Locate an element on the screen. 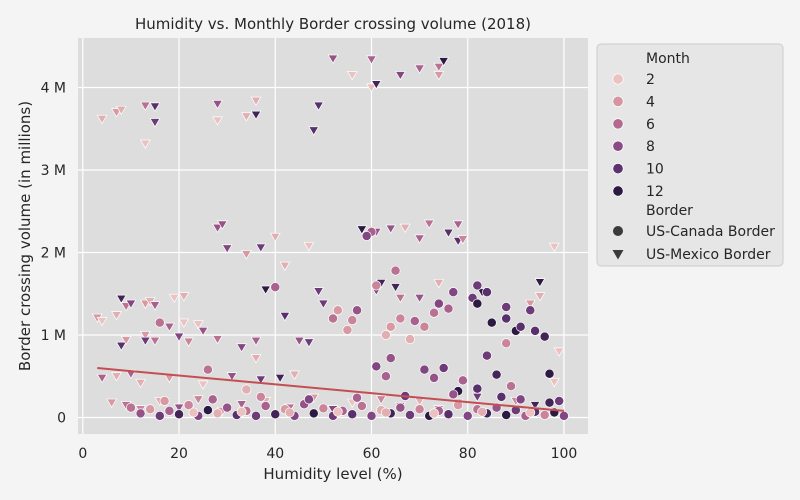 The height and width of the screenshot is (500, 800). x-tick-label: 60 is located at coordinates (372, 454).